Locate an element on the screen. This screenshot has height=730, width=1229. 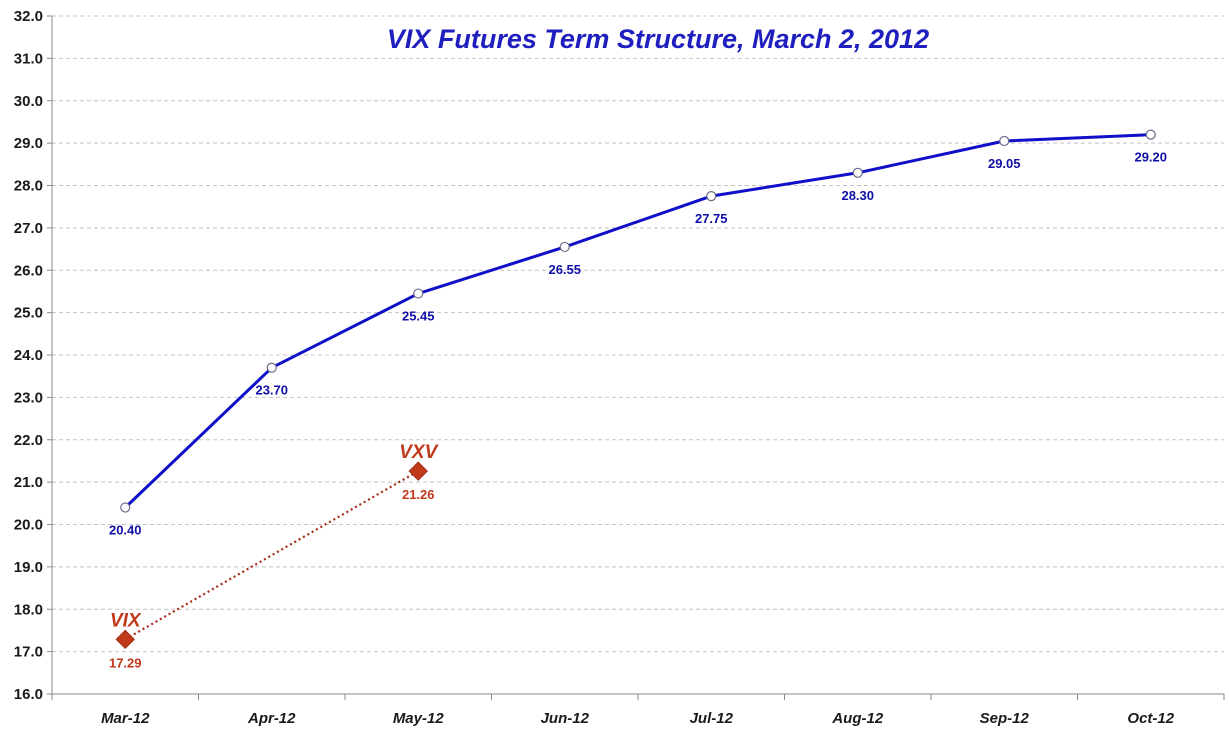
y-tick-label: 19.0 is located at coordinates (28, 567).